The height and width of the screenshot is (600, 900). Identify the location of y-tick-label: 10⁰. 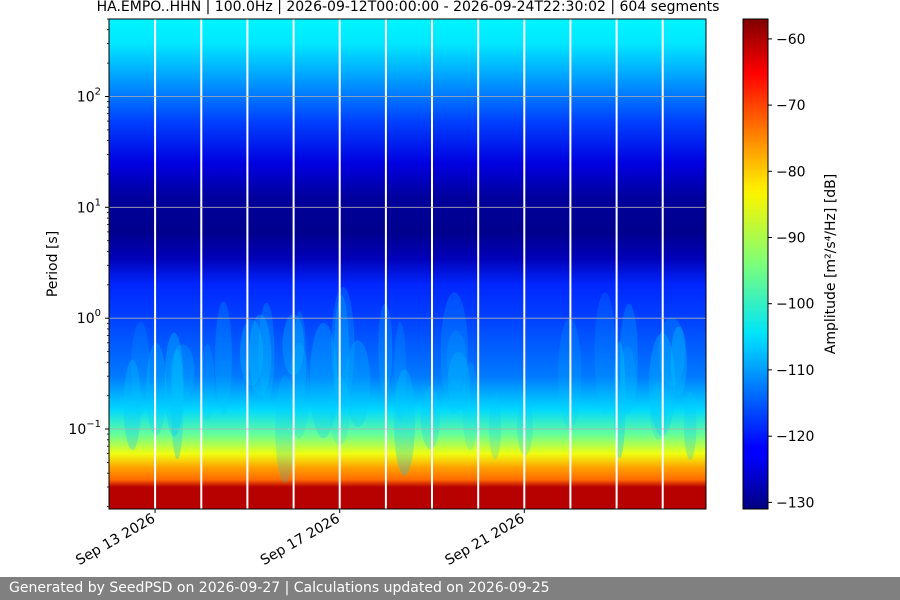
(89, 317).